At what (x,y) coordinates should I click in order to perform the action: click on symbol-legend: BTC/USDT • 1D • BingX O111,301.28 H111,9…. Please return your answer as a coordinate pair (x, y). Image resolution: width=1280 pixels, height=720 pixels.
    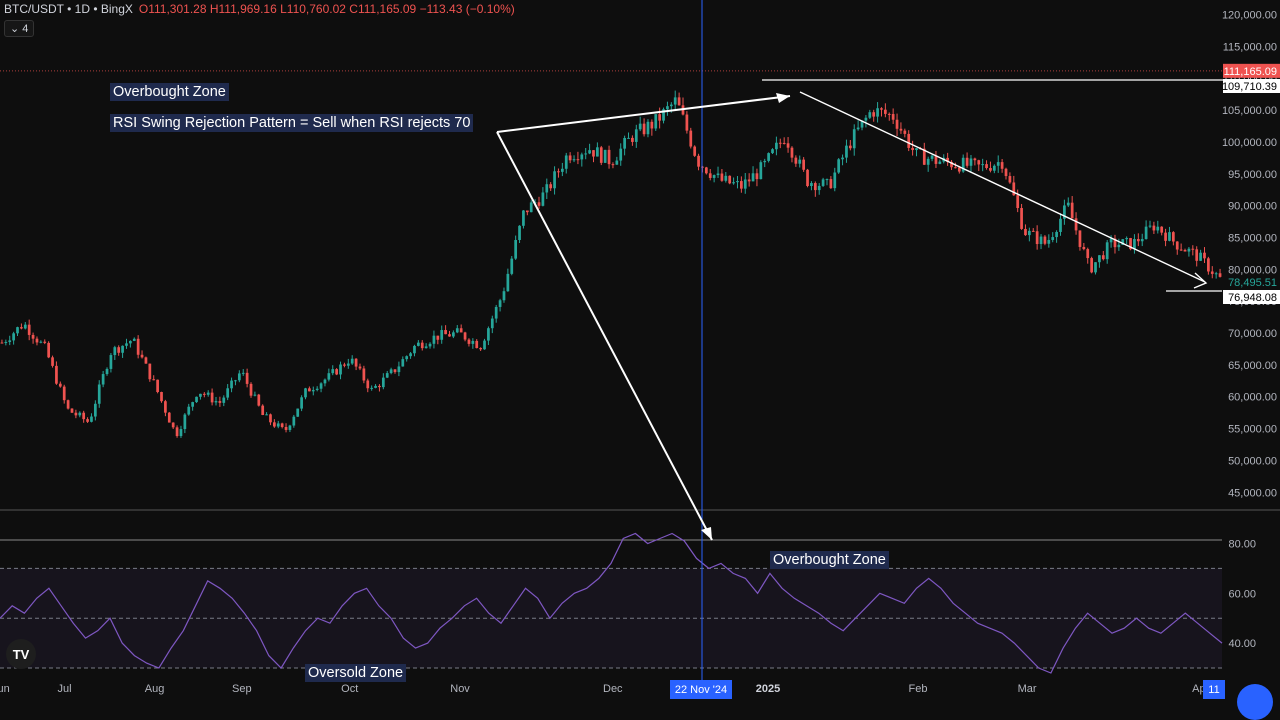
    Looking at the image, I should click on (259, 9).